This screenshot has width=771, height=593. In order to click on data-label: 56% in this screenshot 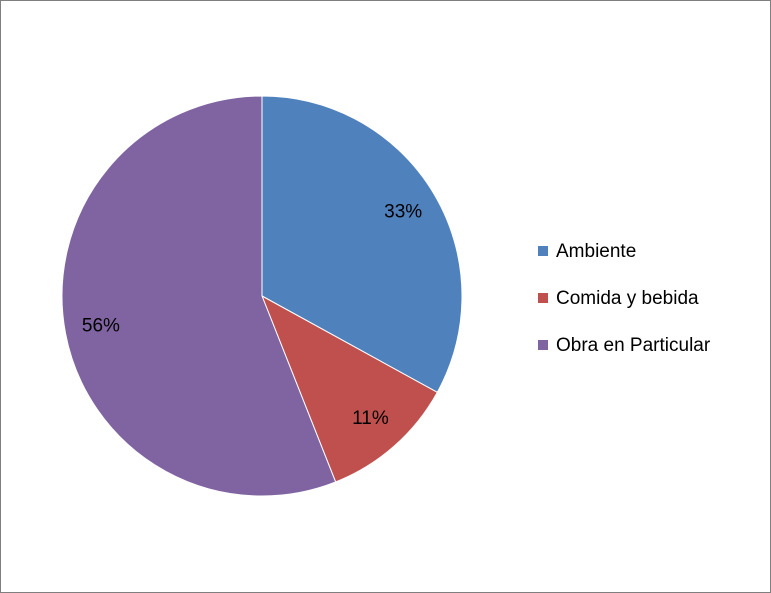, I will do `click(101, 326)`.